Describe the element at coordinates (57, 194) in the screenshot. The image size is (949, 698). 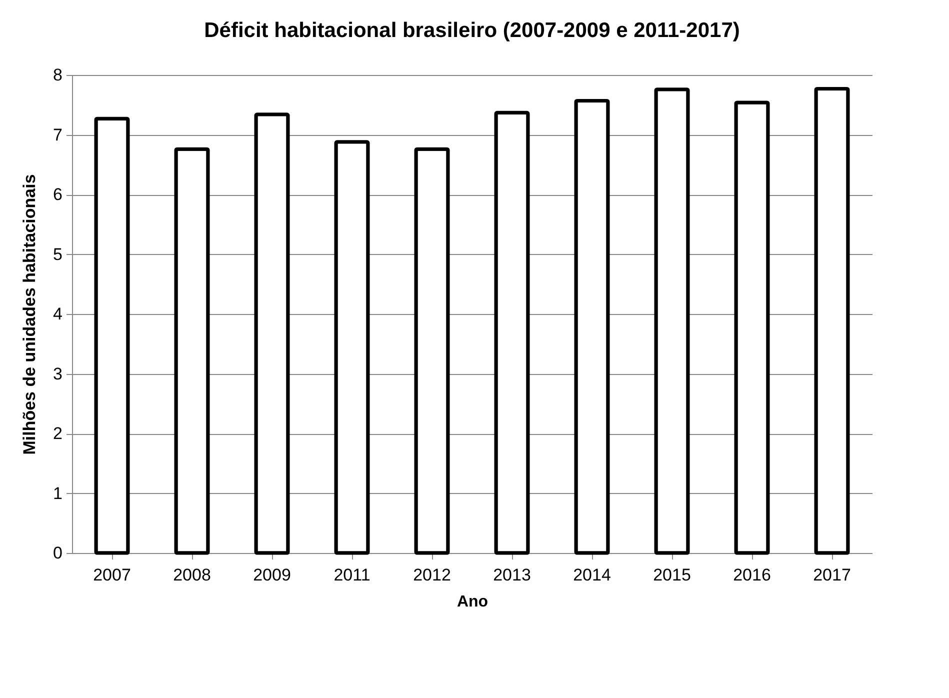
I see `y-tick-label: 6` at that location.